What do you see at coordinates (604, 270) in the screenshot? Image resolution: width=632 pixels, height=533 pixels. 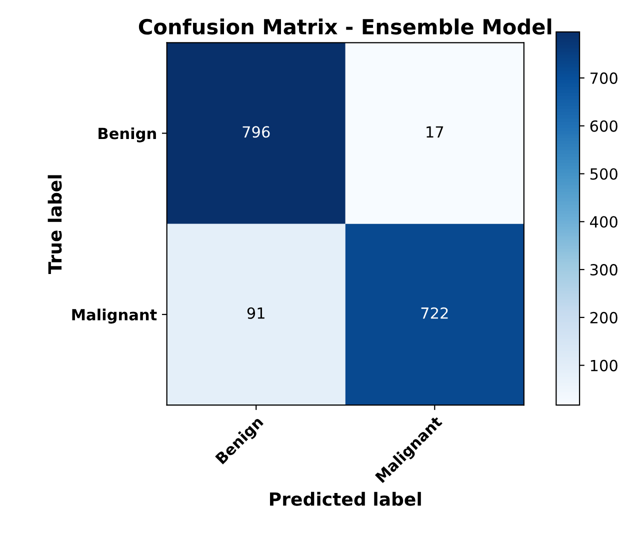 I see `color-bar-label: 300` at bounding box center [604, 270].